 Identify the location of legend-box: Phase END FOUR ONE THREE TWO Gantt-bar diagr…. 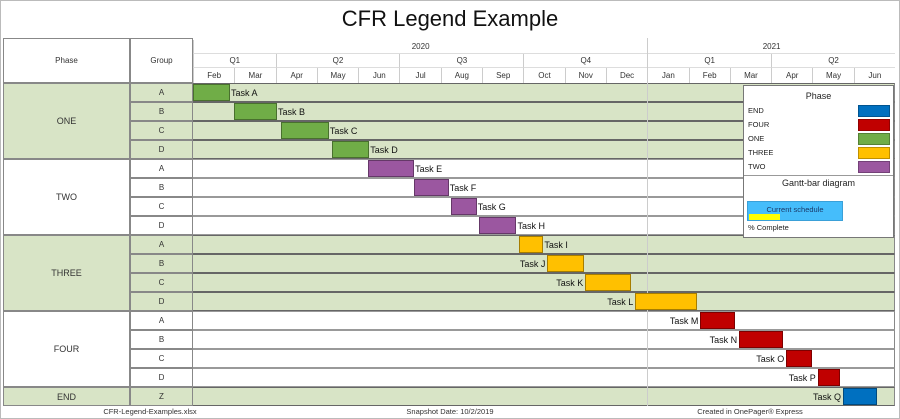
(818, 161).